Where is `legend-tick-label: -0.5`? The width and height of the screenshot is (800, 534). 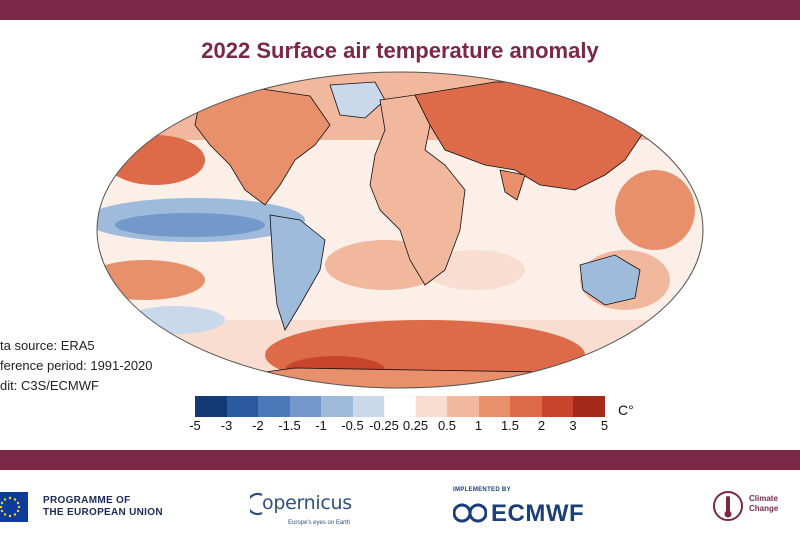 legend-tick-label: -0.5 is located at coordinates (352, 425).